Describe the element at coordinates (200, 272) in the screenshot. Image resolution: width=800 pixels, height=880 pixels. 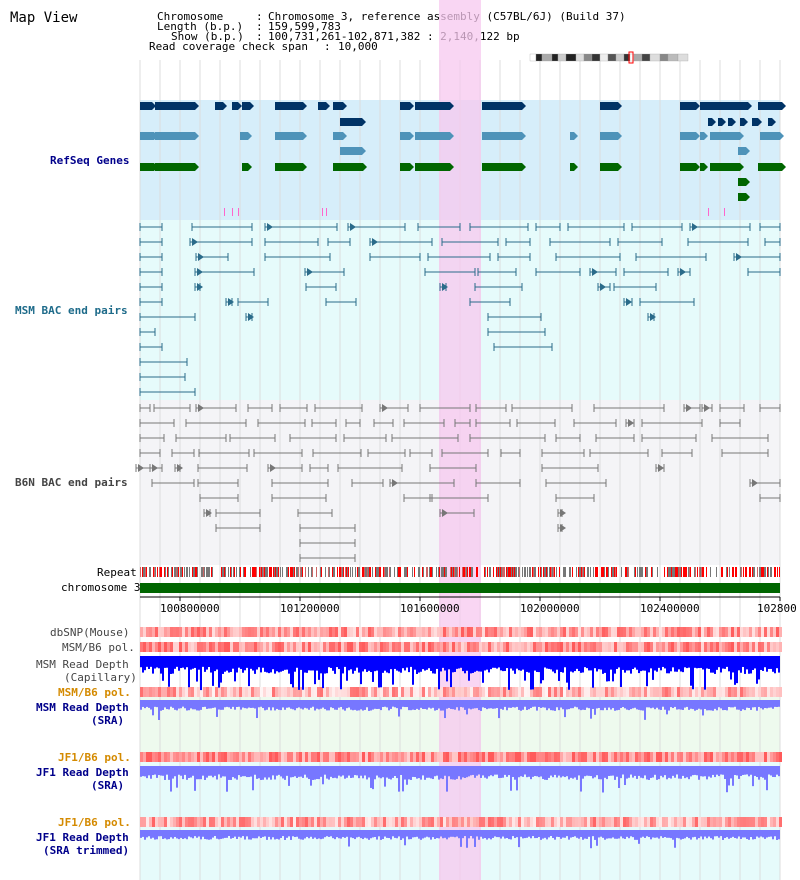
I see `bac-arrow-icon` at that location.